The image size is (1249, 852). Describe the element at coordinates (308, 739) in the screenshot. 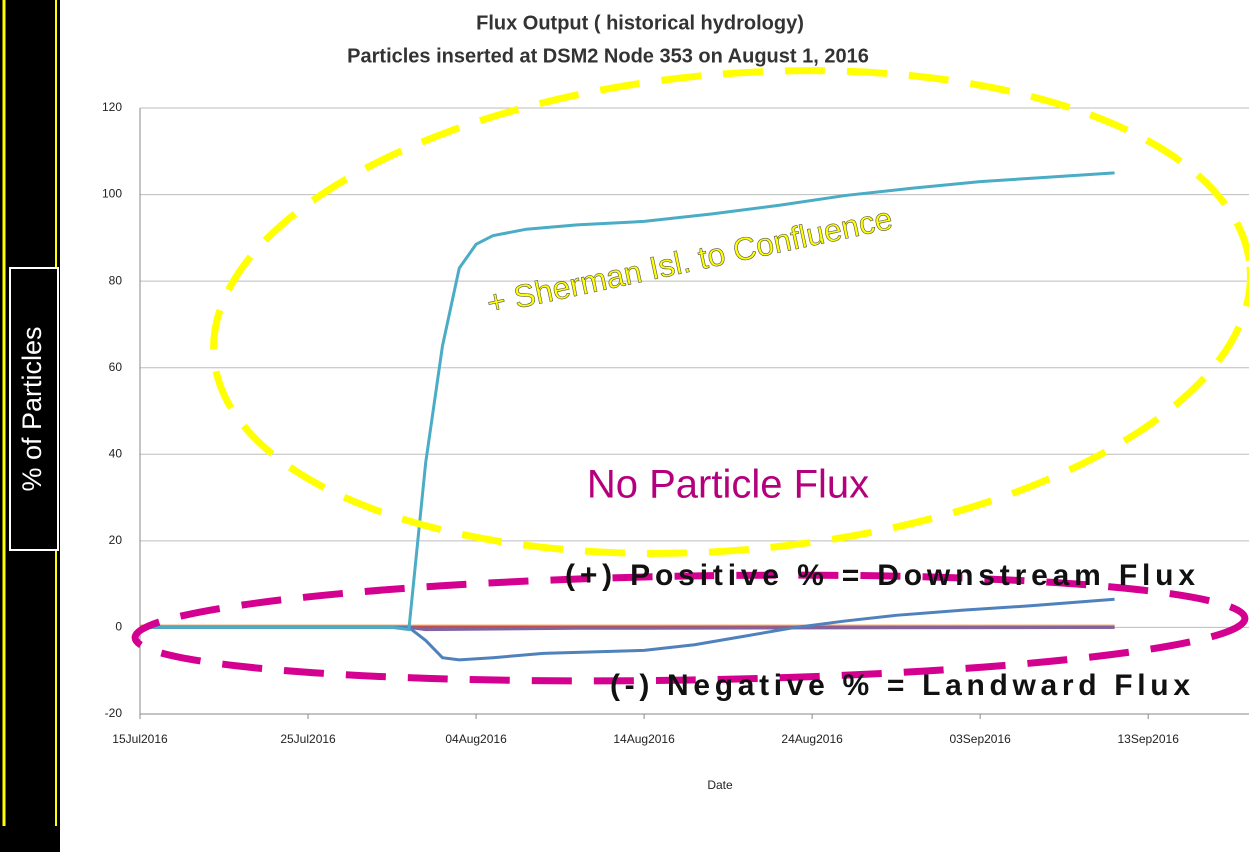

I see `x-tick-label: 25Jul2016` at that location.